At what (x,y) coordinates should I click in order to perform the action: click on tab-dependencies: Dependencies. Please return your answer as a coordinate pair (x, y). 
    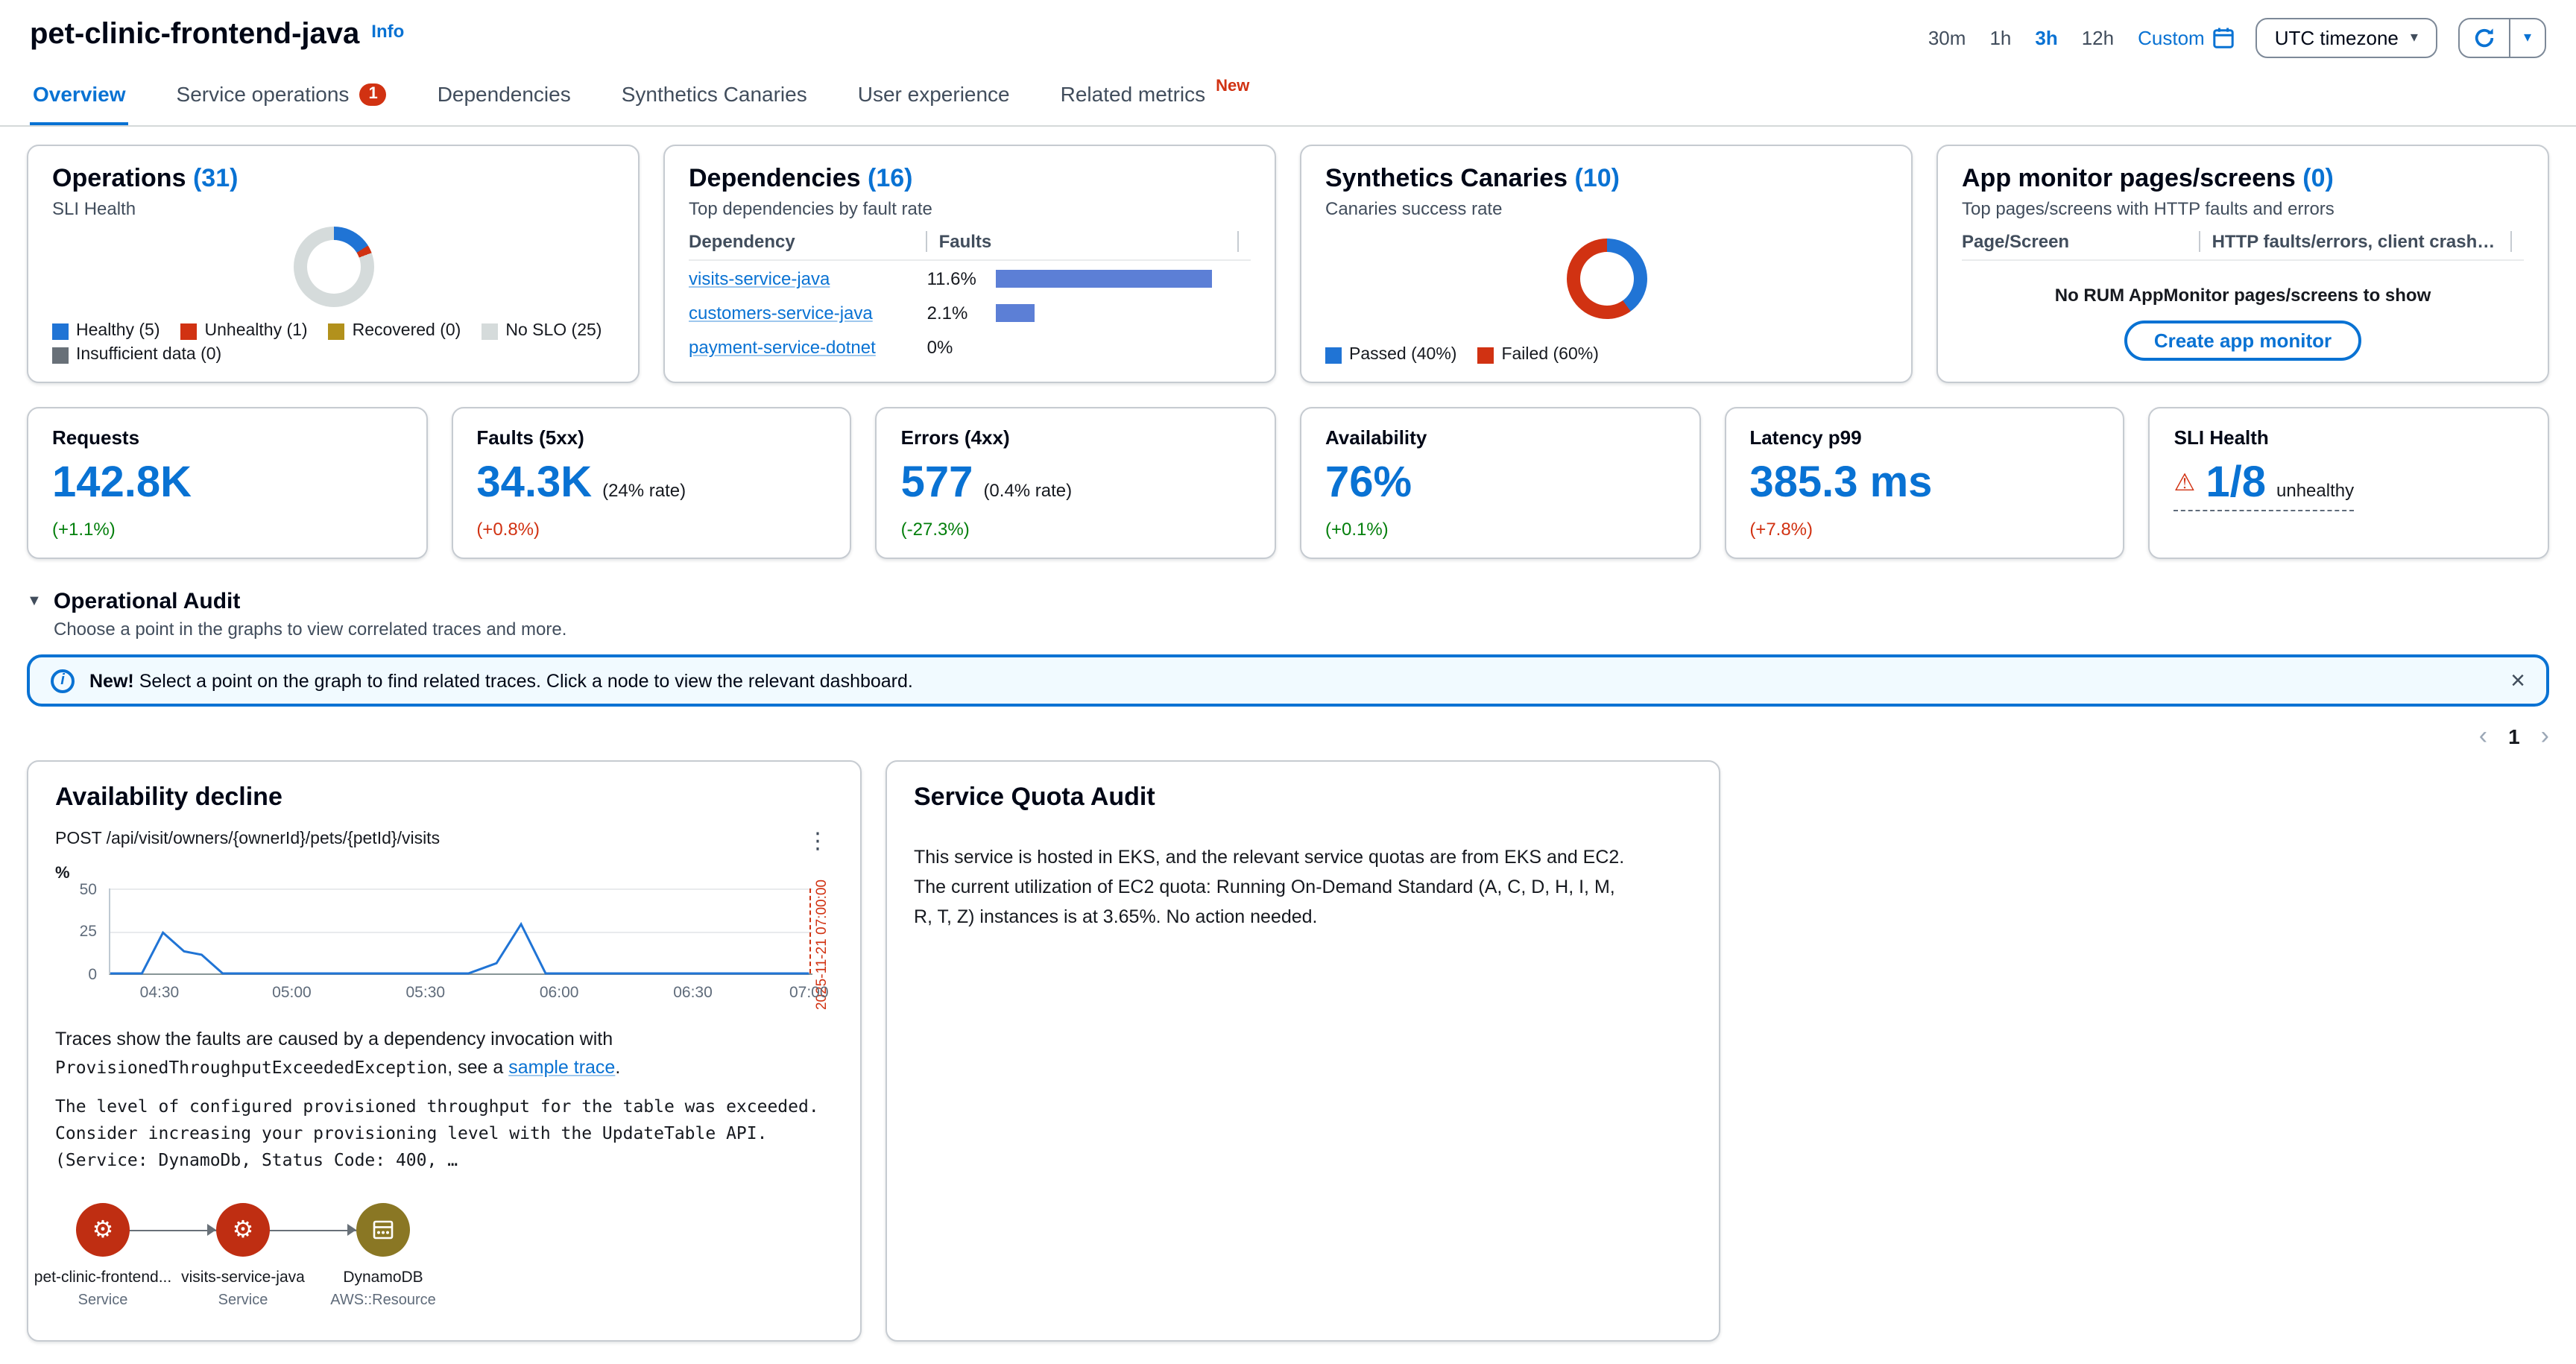
    Looking at the image, I should click on (504, 94).